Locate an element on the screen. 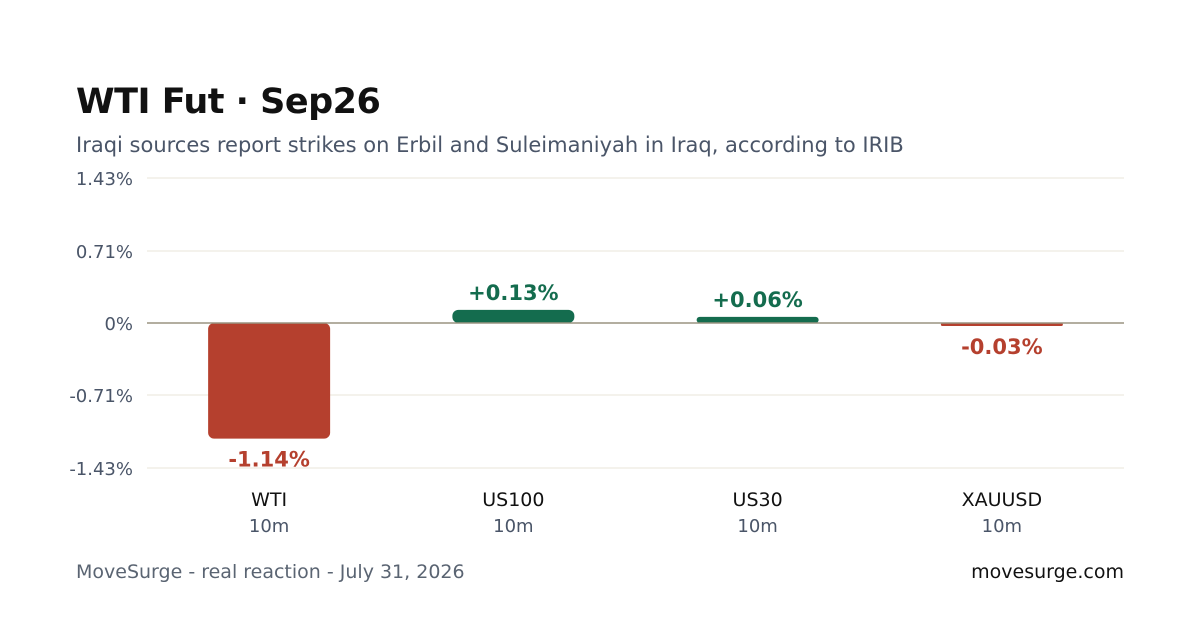 The width and height of the screenshot is (1200, 630). bar-value-label: -0.03% is located at coordinates (1002, 347).